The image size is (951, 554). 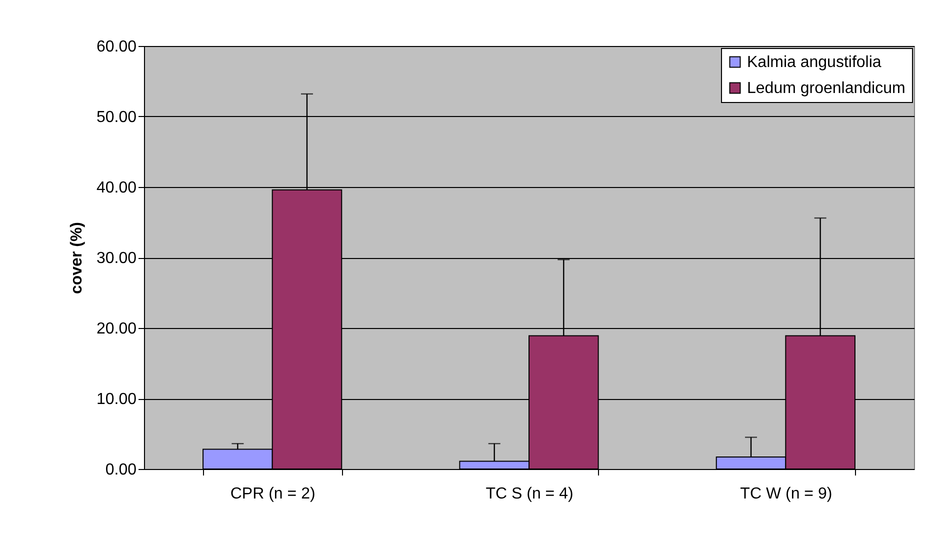 What do you see at coordinates (116, 117) in the screenshot?
I see `y-tick-label: 50.00` at bounding box center [116, 117].